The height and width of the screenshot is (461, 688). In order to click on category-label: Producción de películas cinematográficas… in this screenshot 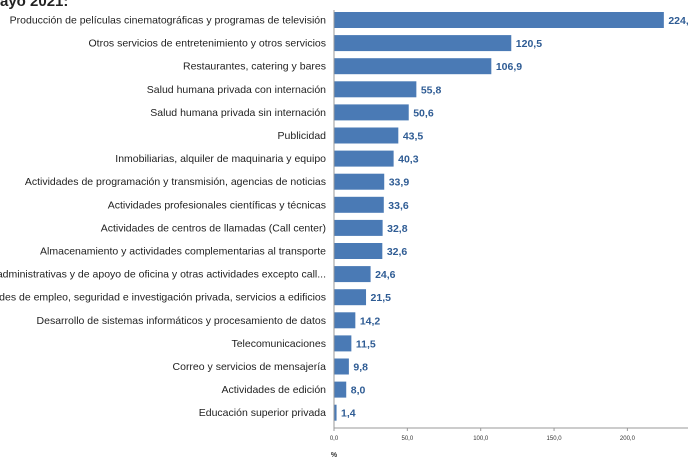, I will do `click(168, 21)`.